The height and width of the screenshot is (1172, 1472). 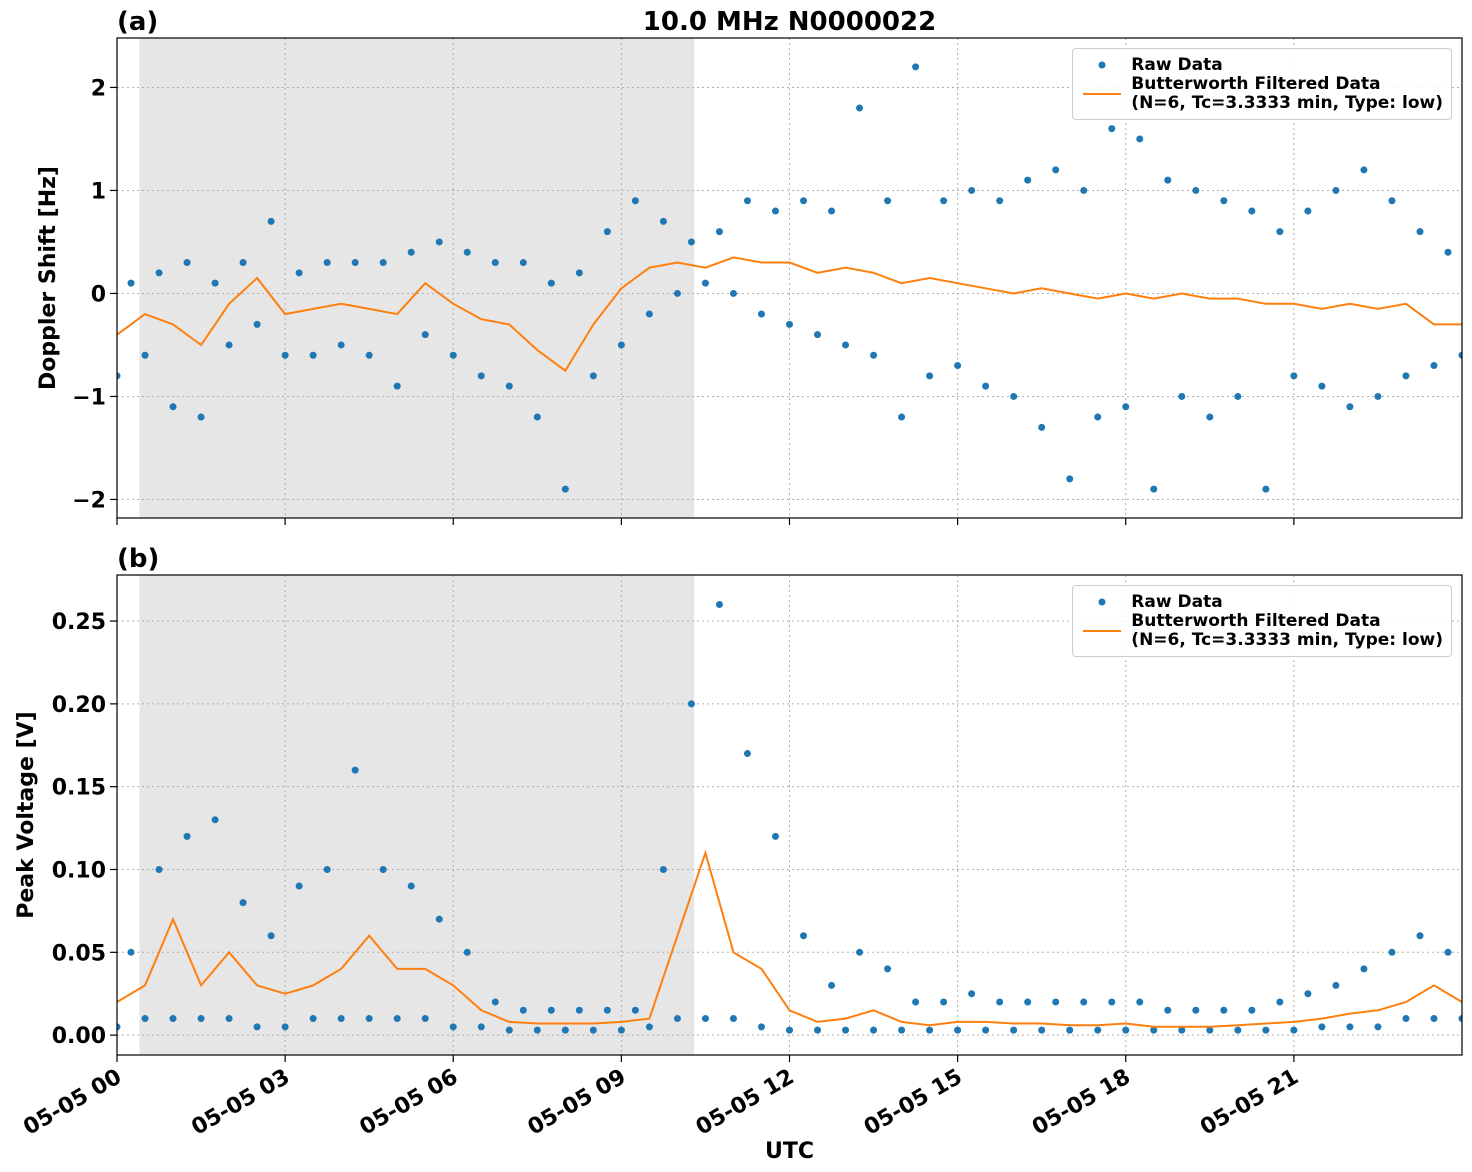 I want to click on legend-entry: Raw Data, so click(x=1262, y=65).